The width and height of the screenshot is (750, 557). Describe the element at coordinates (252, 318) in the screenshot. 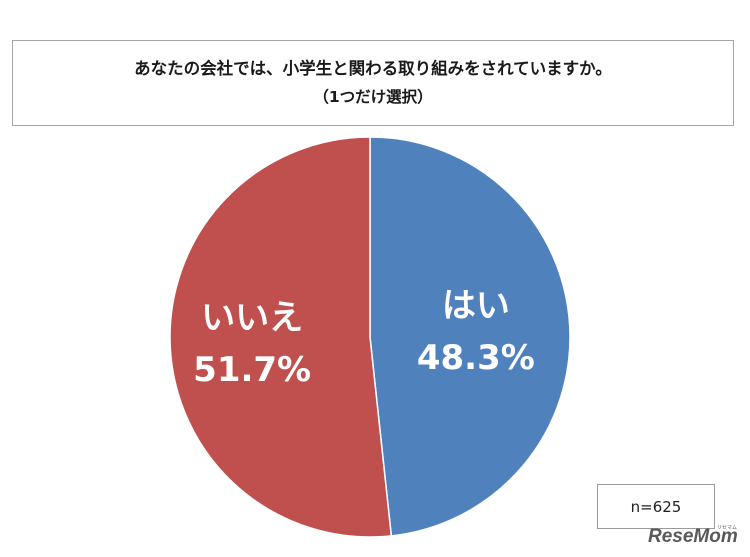

I see `slice-label-2: いいえ` at that location.